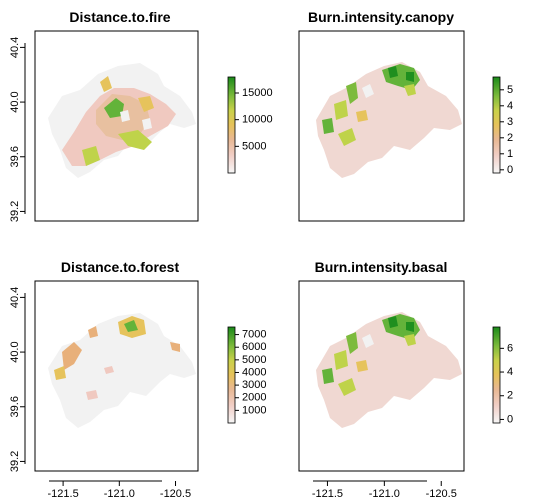  What do you see at coordinates (510, 154) in the screenshot?
I see `colour-key-tick-label: 1` at bounding box center [510, 154].